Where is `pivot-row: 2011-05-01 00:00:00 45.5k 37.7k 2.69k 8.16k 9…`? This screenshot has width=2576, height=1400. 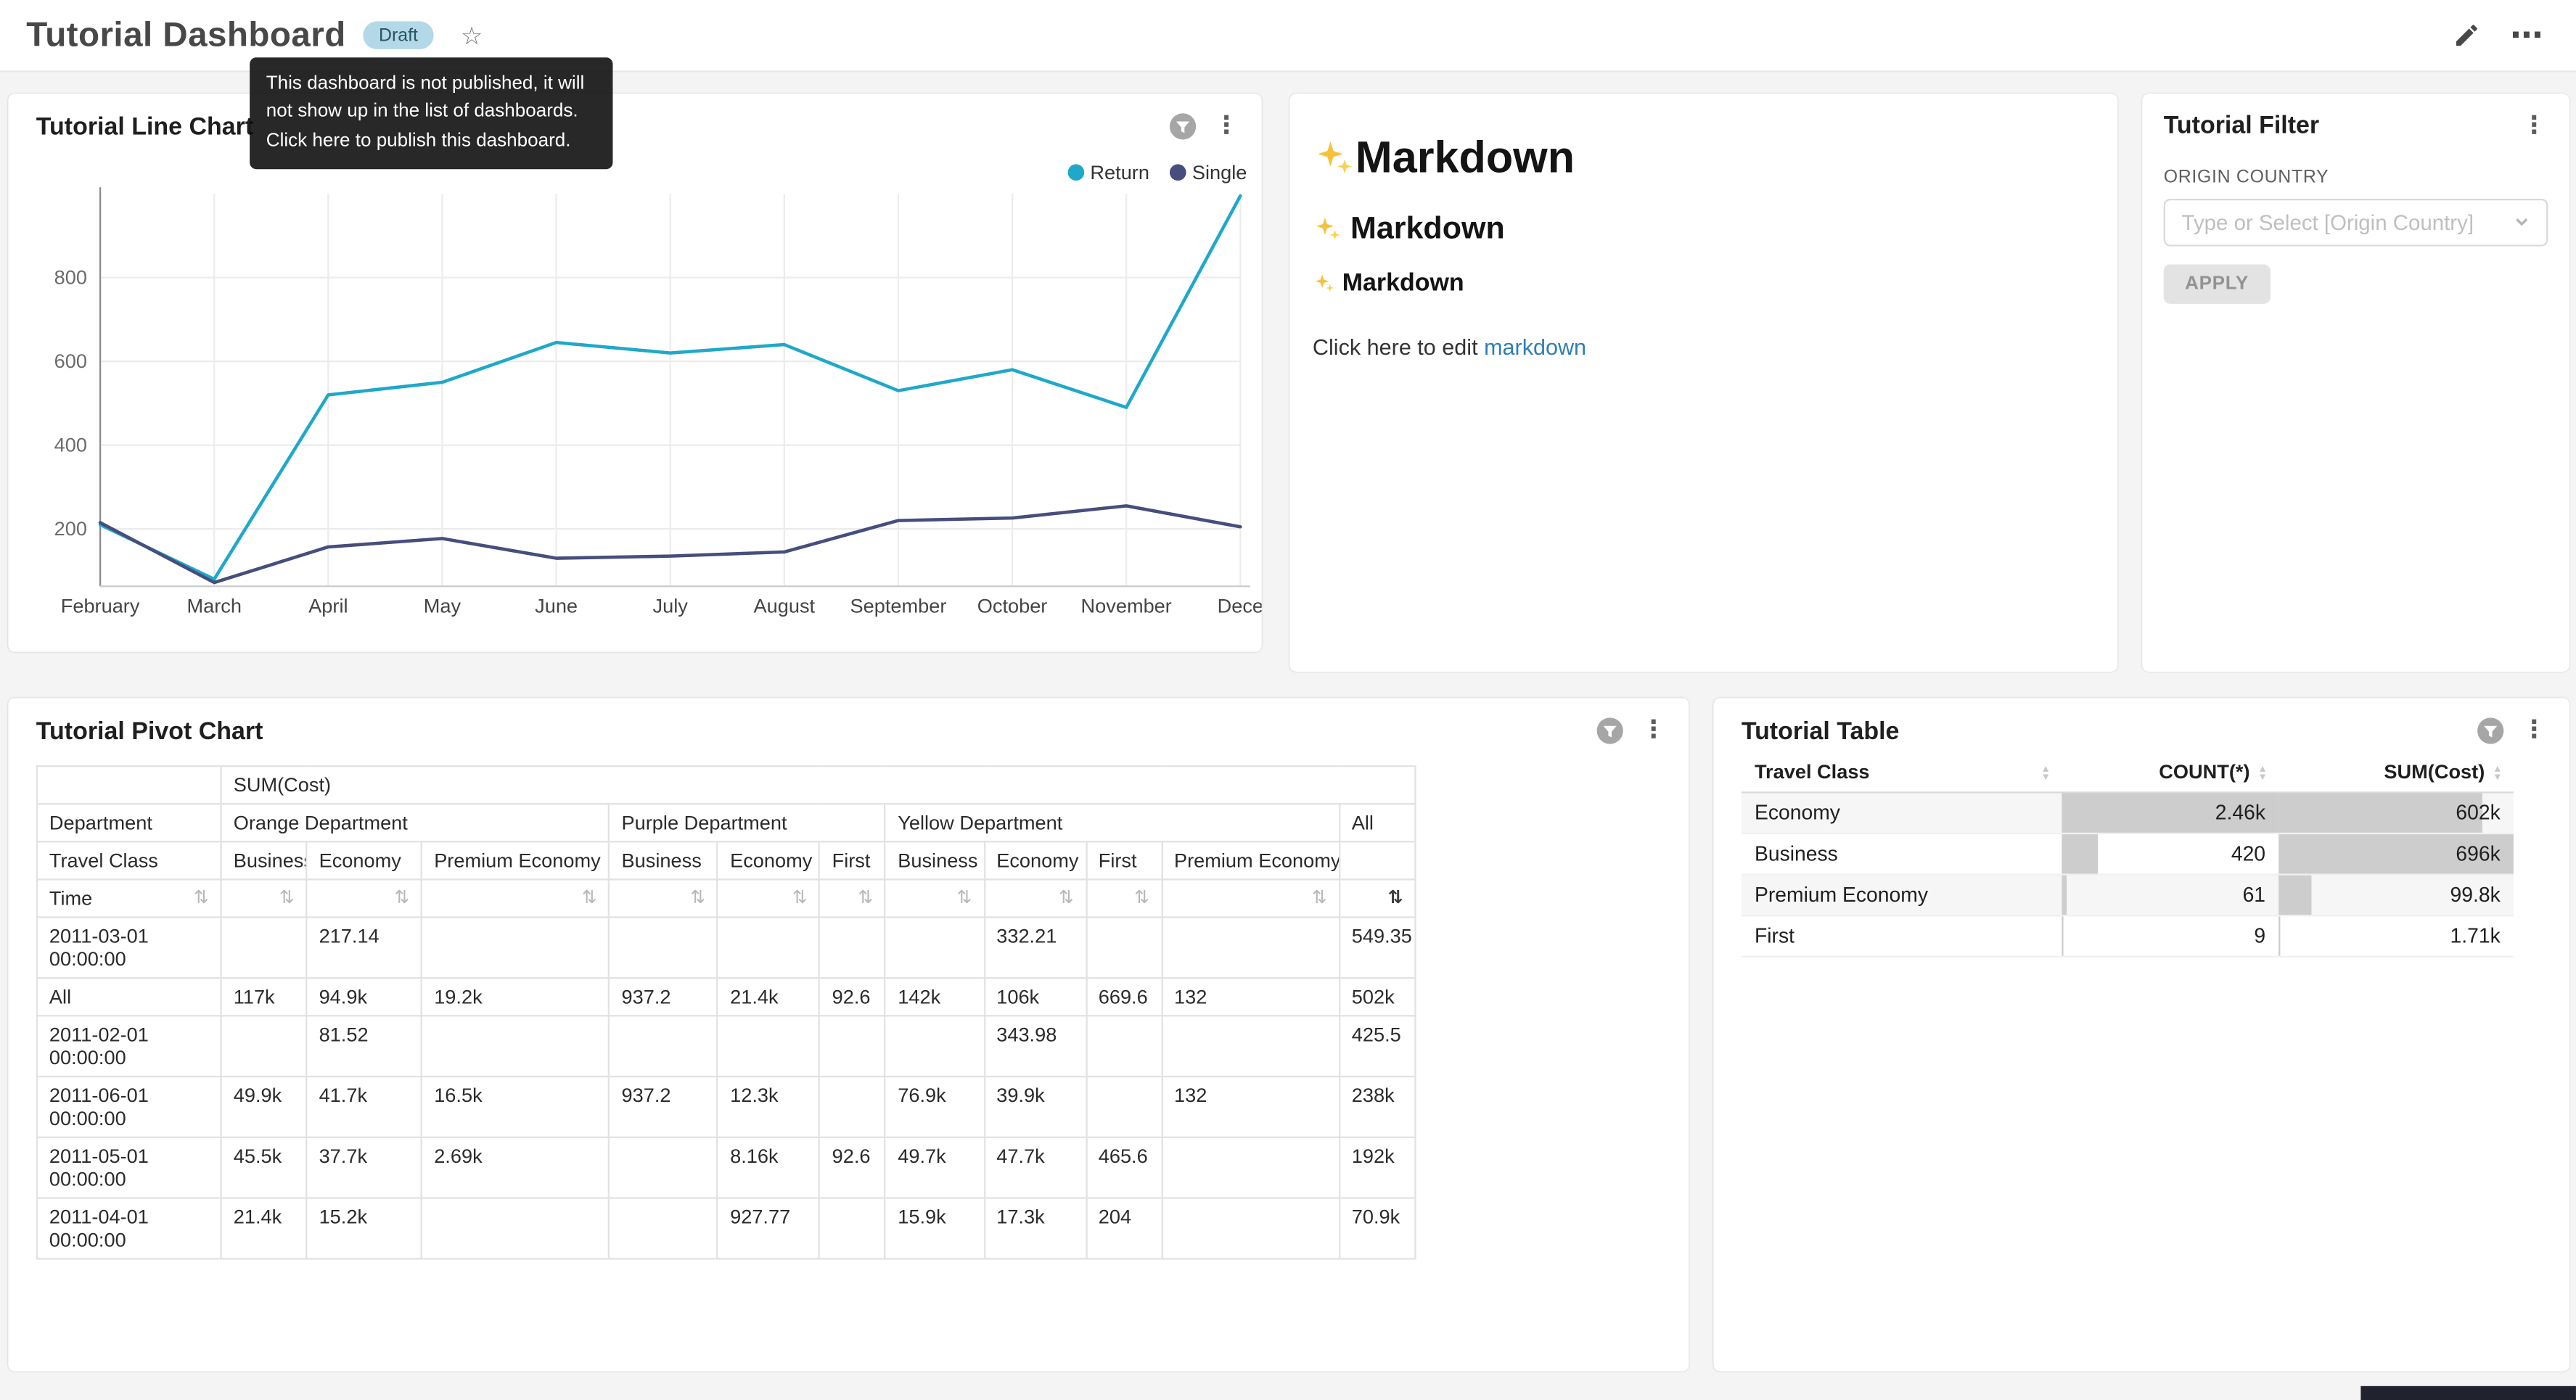
pivot-row: 2011-05-01 00:00:00 45.5k 37.7k 2.69k 8.16k 9… is located at coordinates (726, 1167).